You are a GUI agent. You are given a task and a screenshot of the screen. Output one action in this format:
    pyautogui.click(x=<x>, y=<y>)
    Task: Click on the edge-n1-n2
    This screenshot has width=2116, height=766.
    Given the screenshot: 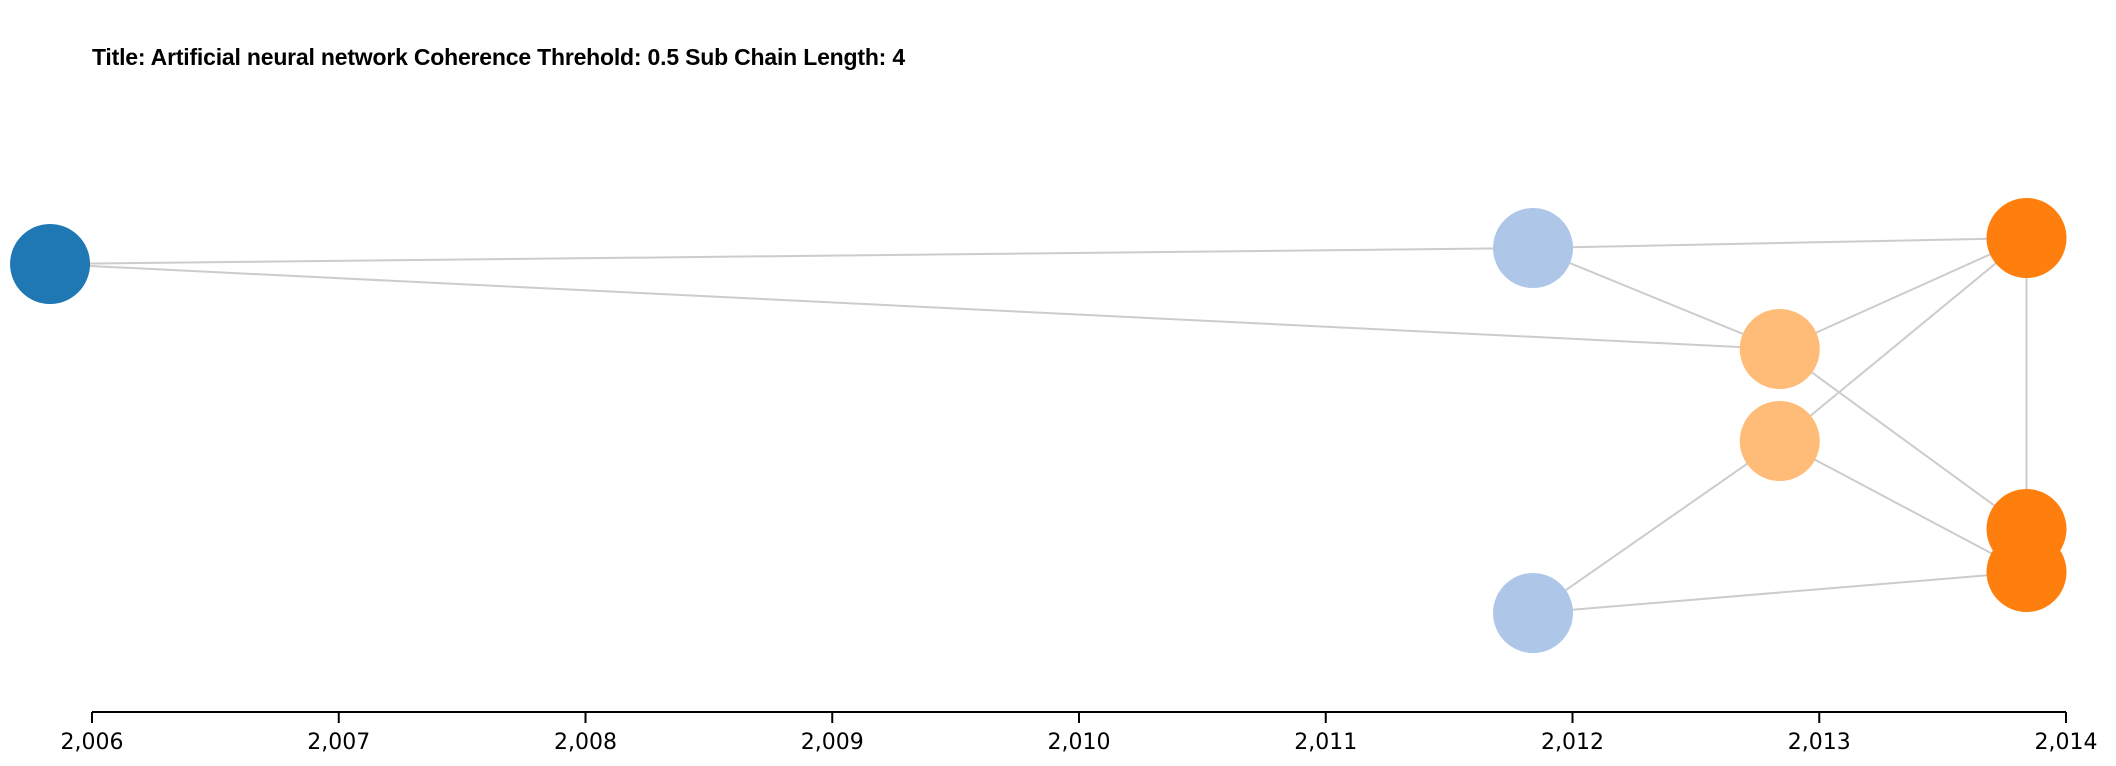 What is the action you would take?
    pyautogui.click(x=792, y=256)
    